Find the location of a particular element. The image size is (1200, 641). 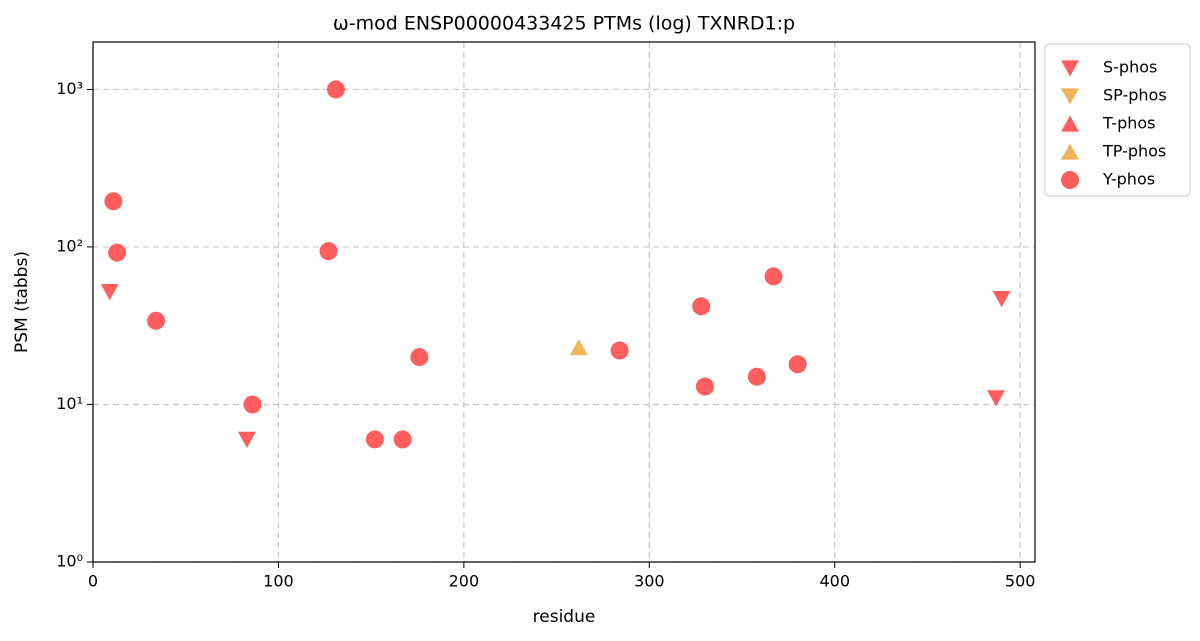

legend-label: SP-phos is located at coordinates (1135, 95).